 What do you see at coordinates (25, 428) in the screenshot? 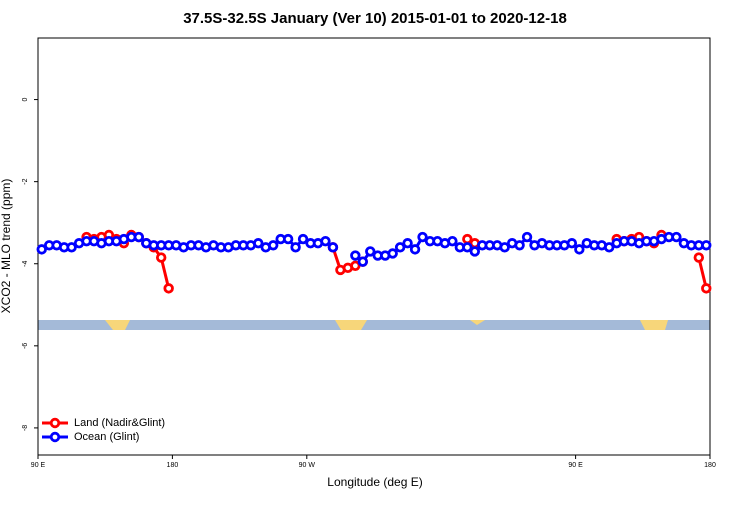
I see `y-tick-label: -8` at bounding box center [25, 428].